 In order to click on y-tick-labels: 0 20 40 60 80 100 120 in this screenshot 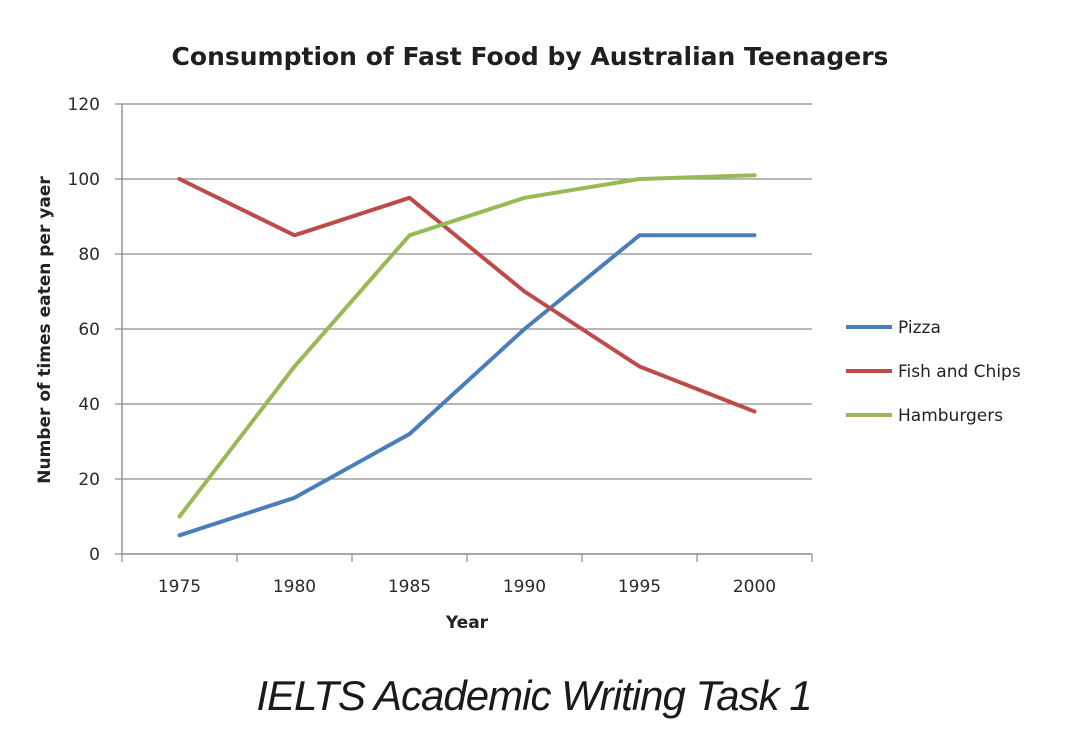, I will do `click(84, 330)`.